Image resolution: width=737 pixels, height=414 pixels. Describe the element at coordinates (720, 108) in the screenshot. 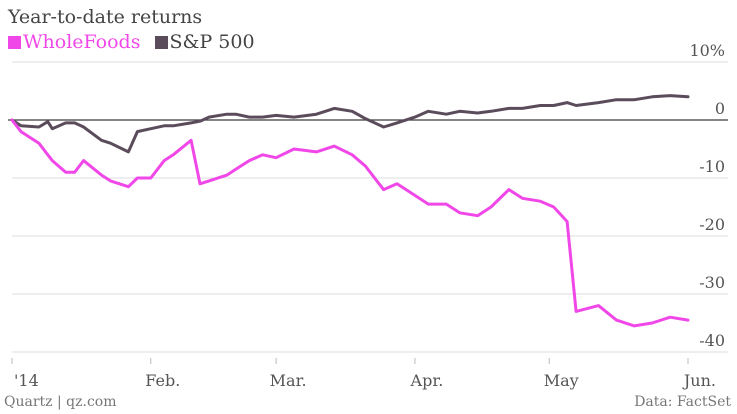

I see `y-tick-label: 0` at that location.